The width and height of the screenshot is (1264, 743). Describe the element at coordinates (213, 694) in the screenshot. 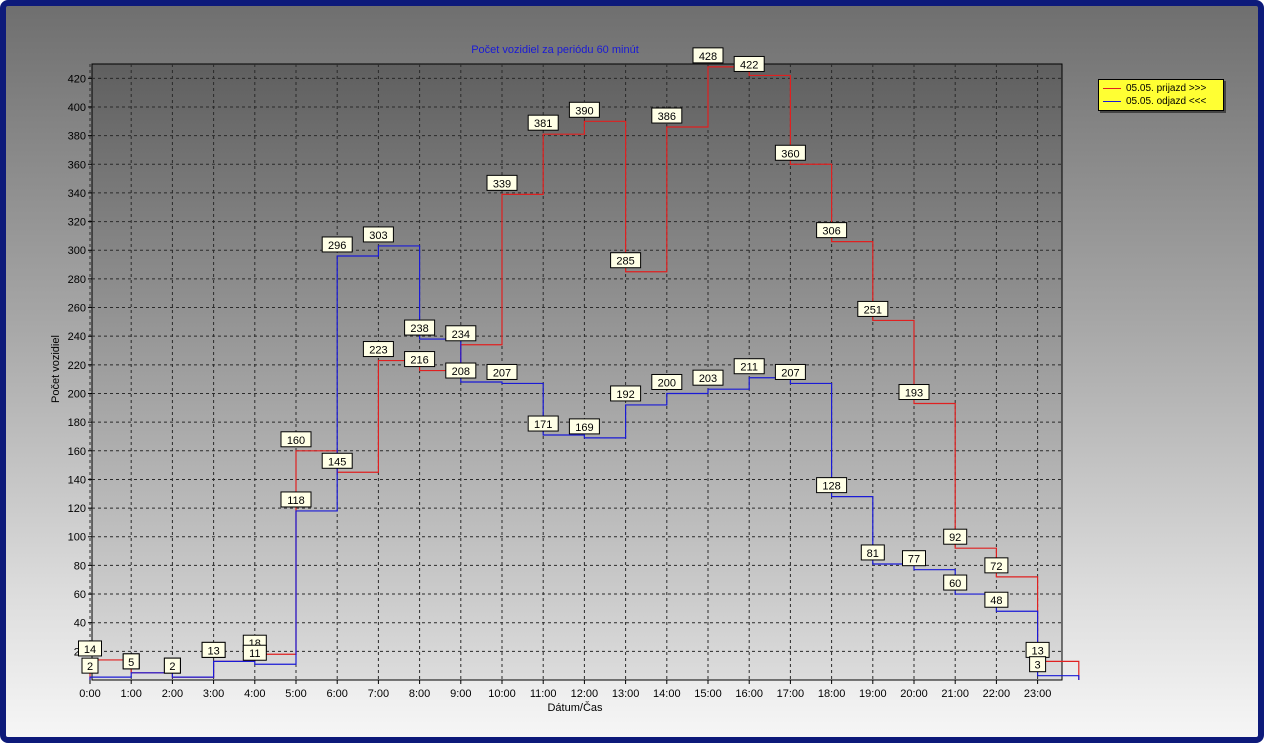

I see `x-tick-label: 3:00` at that location.